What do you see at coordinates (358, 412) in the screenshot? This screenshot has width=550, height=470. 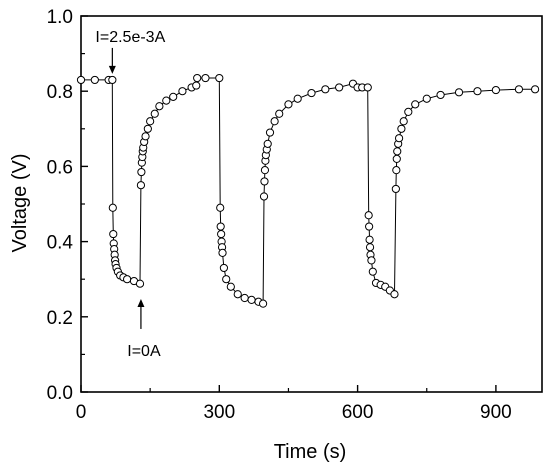 I see `x-tick-label: 600` at bounding box center [358, 412].